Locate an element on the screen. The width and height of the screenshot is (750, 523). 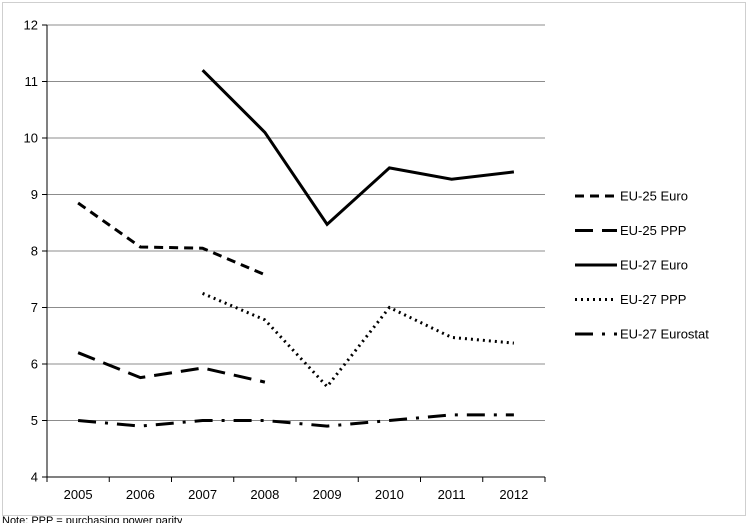
legend-label: EU-25 PPP is located at coordinates (653, 230).